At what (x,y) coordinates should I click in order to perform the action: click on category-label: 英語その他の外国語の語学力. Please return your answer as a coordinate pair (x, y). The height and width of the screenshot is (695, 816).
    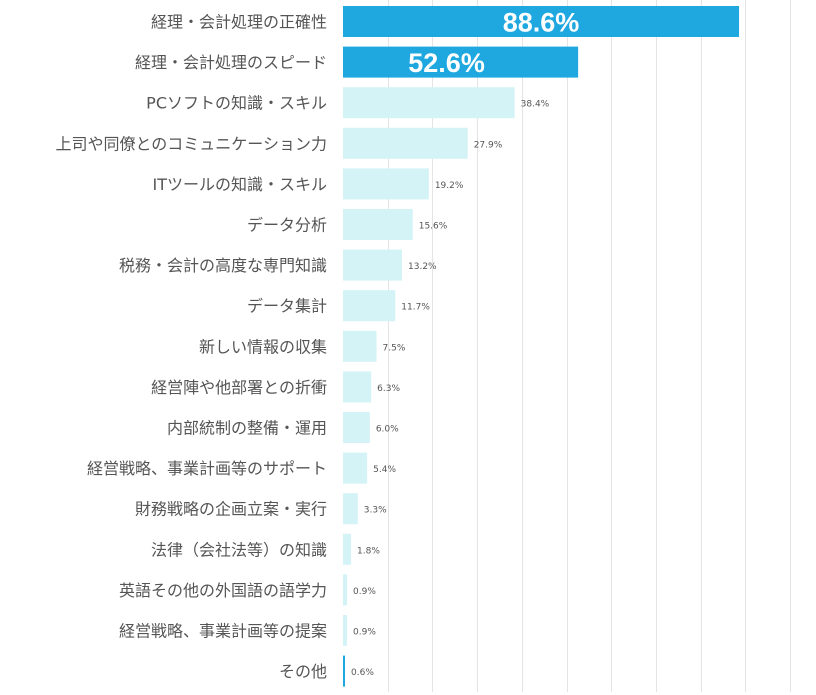
    Looking at the image, I should click on (223, 590).